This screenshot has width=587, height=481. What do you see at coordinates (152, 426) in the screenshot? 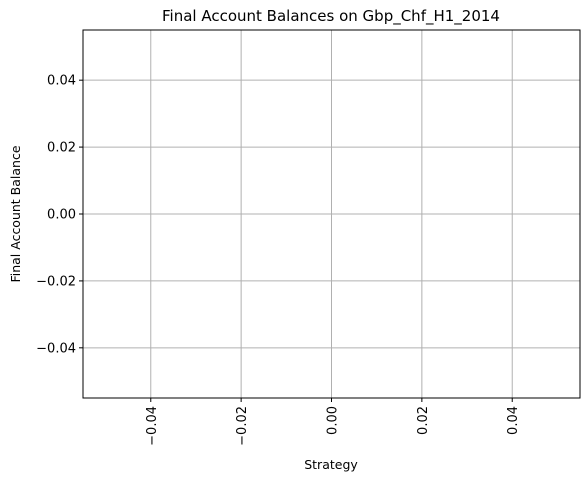
I see `x-tick-label: −0.04` at bounding box center [152, 426].